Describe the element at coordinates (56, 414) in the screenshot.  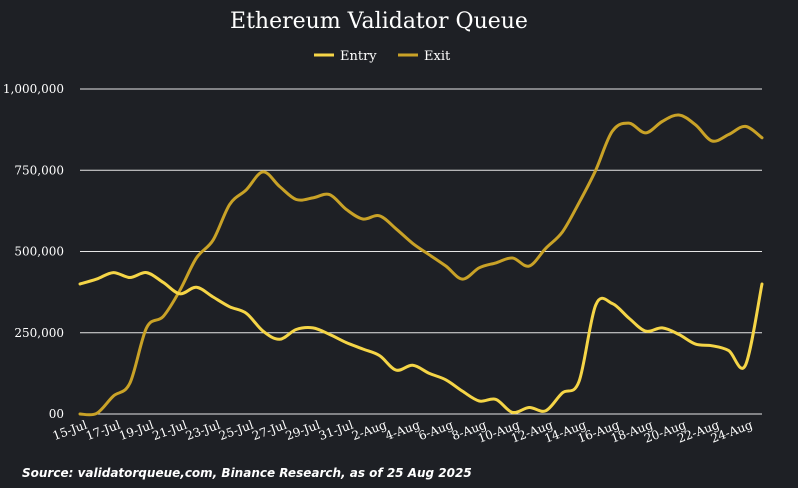
I see `y-tick-label: 00` at that location.